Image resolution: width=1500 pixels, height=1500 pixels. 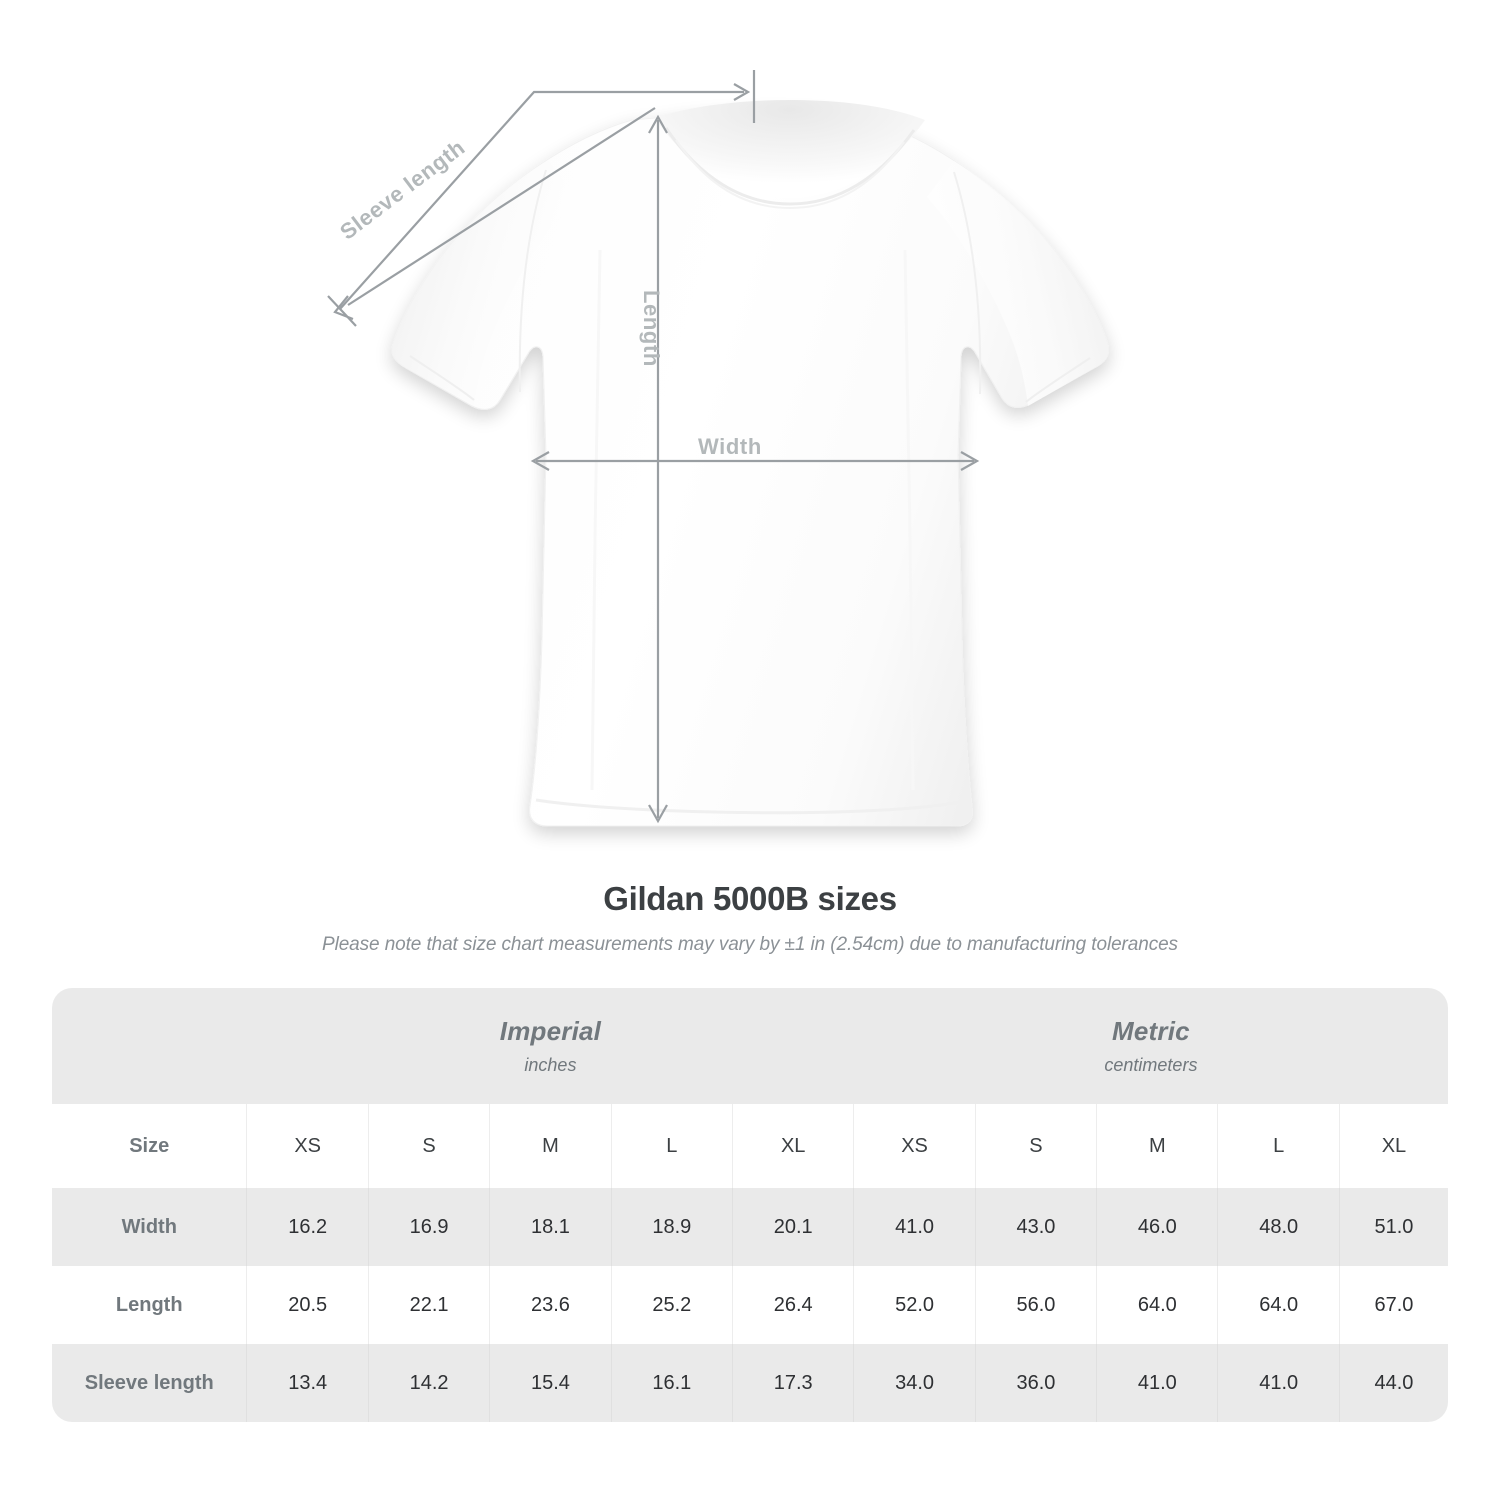 I want to click on size-column-header-imperial-xs: XS, so click(x=307, y=1146).